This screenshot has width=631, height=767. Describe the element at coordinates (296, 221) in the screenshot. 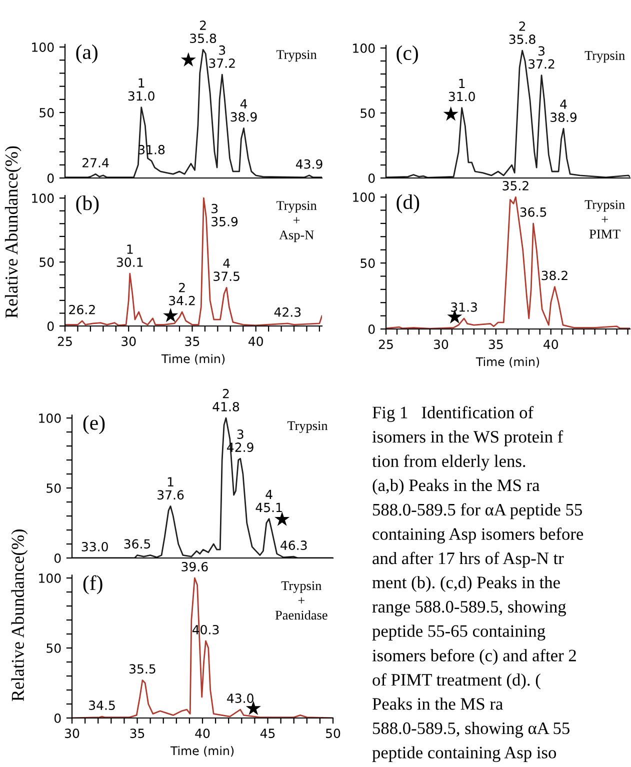

I see `annotation: Trypsin + Asp-N` at that location.